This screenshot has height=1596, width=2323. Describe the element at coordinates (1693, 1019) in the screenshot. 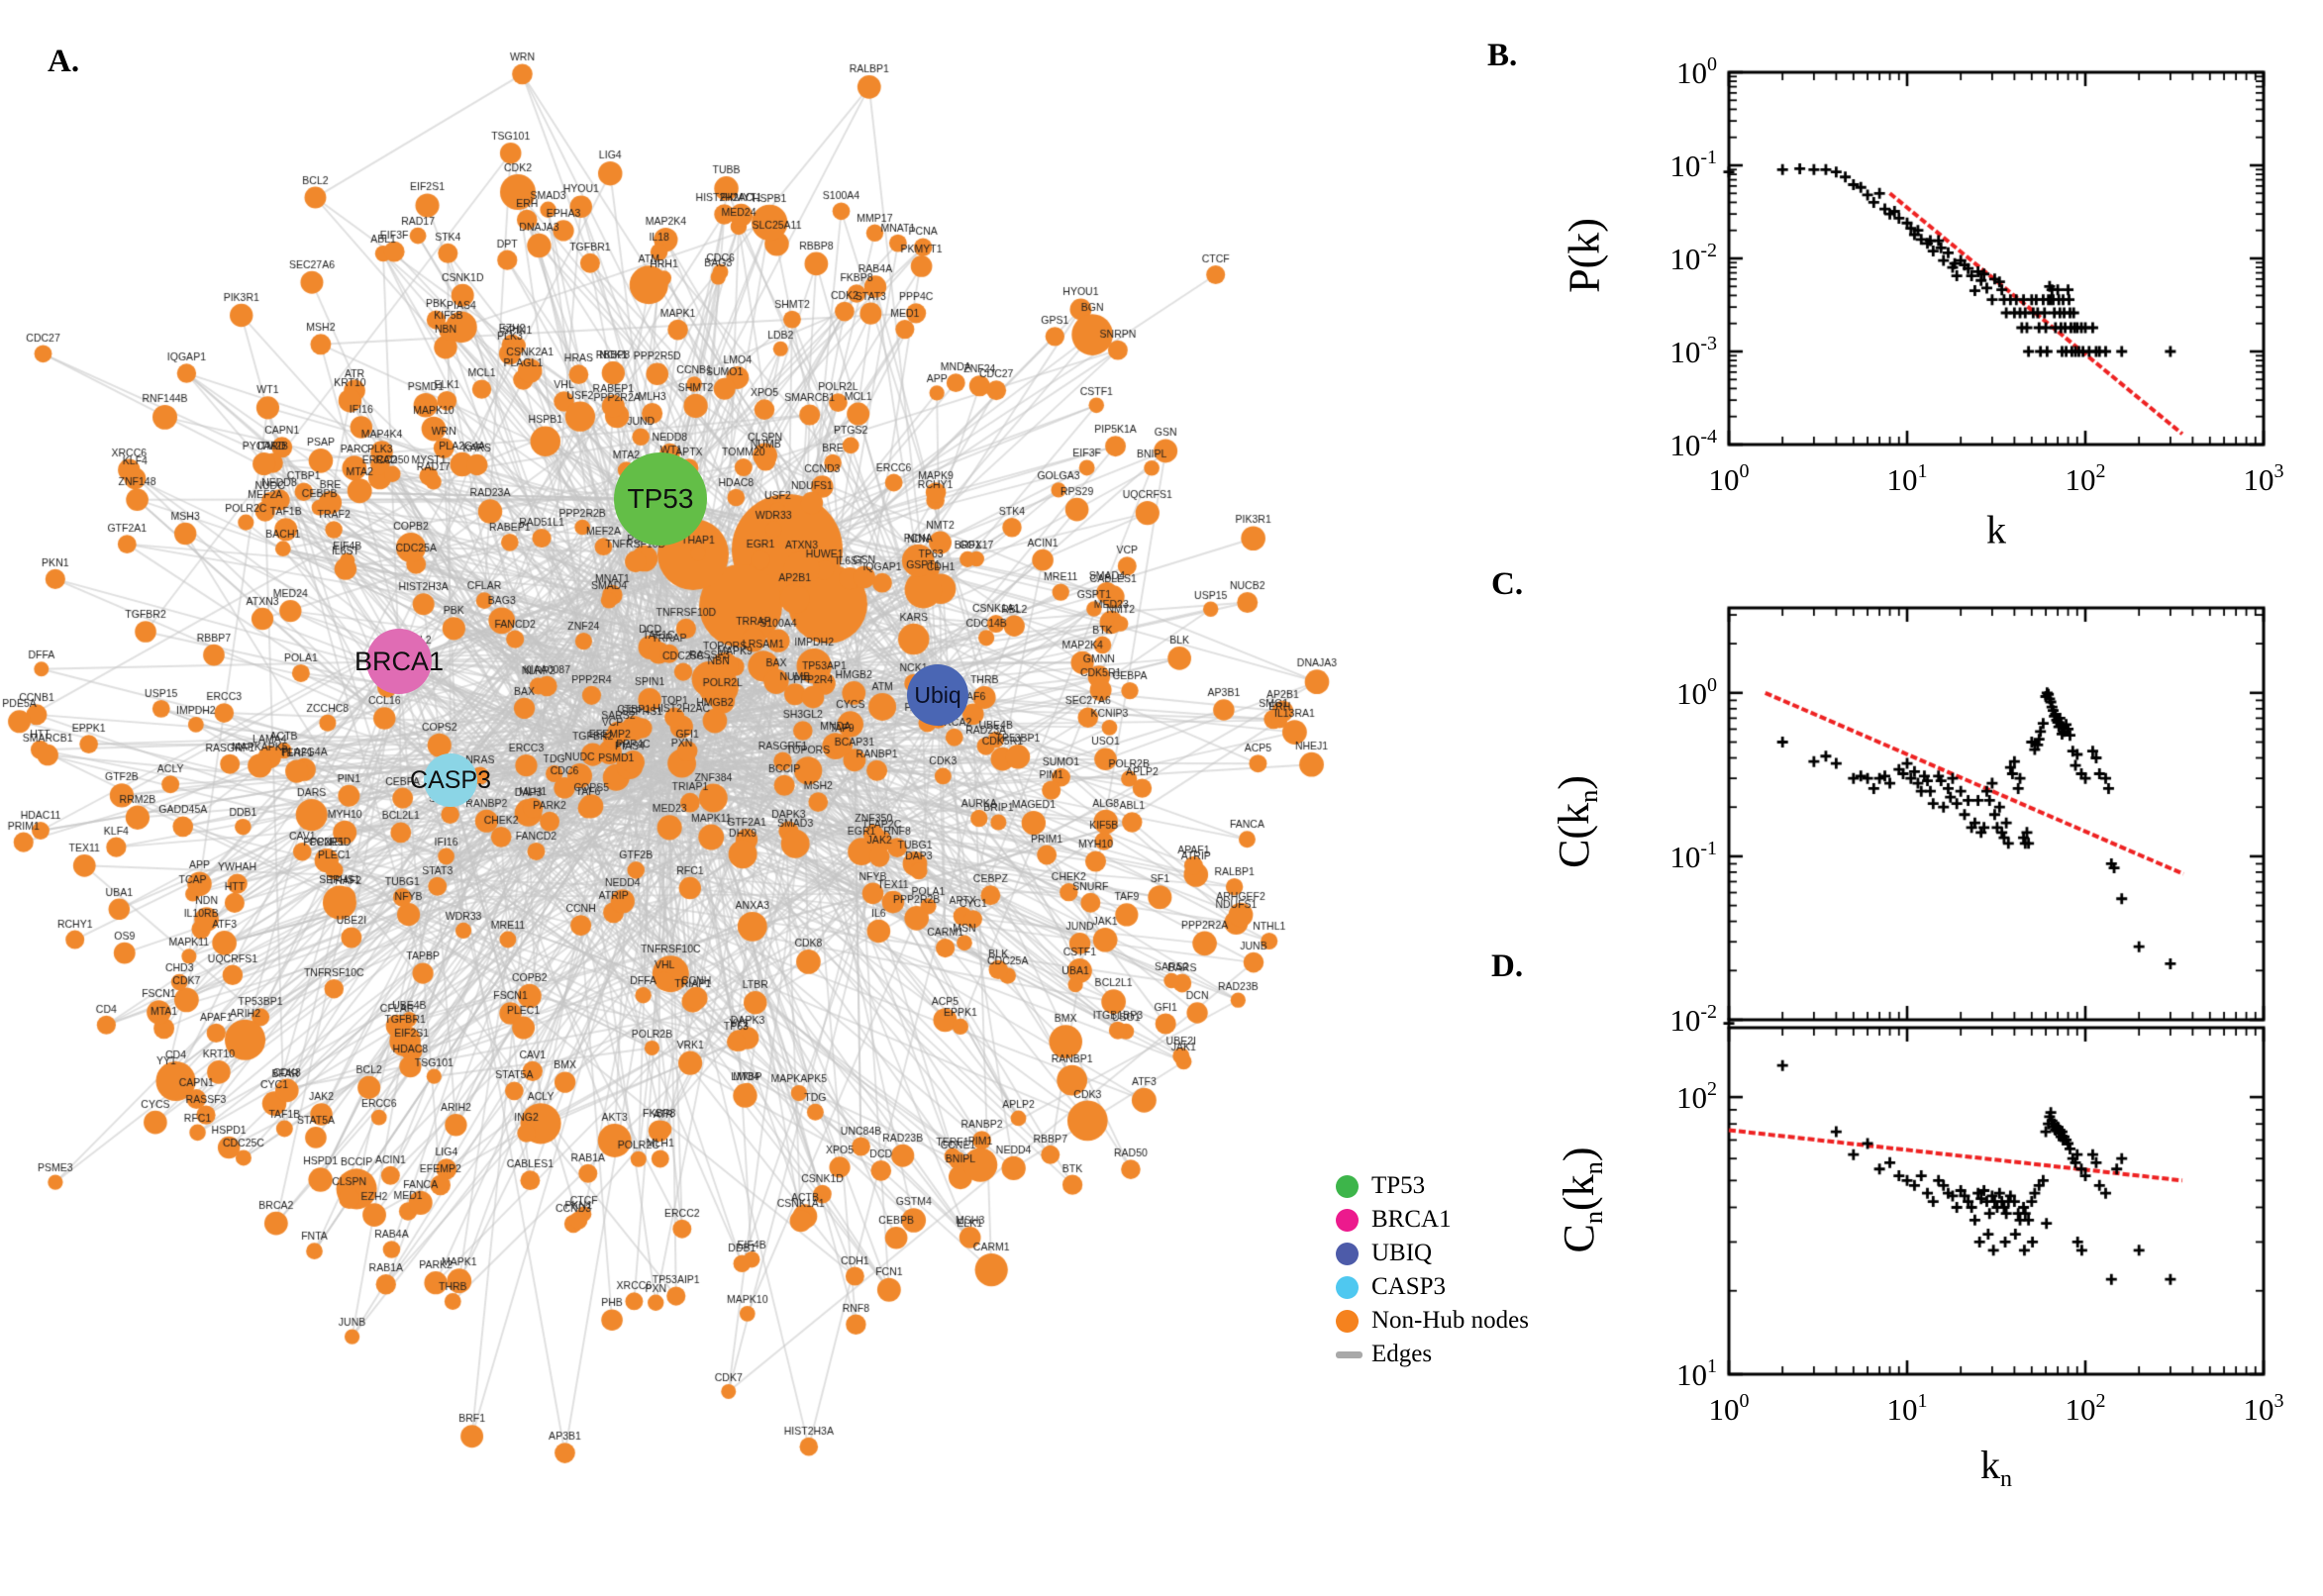

I see `ckn-y-tick-label: 10⁻²` at that location.